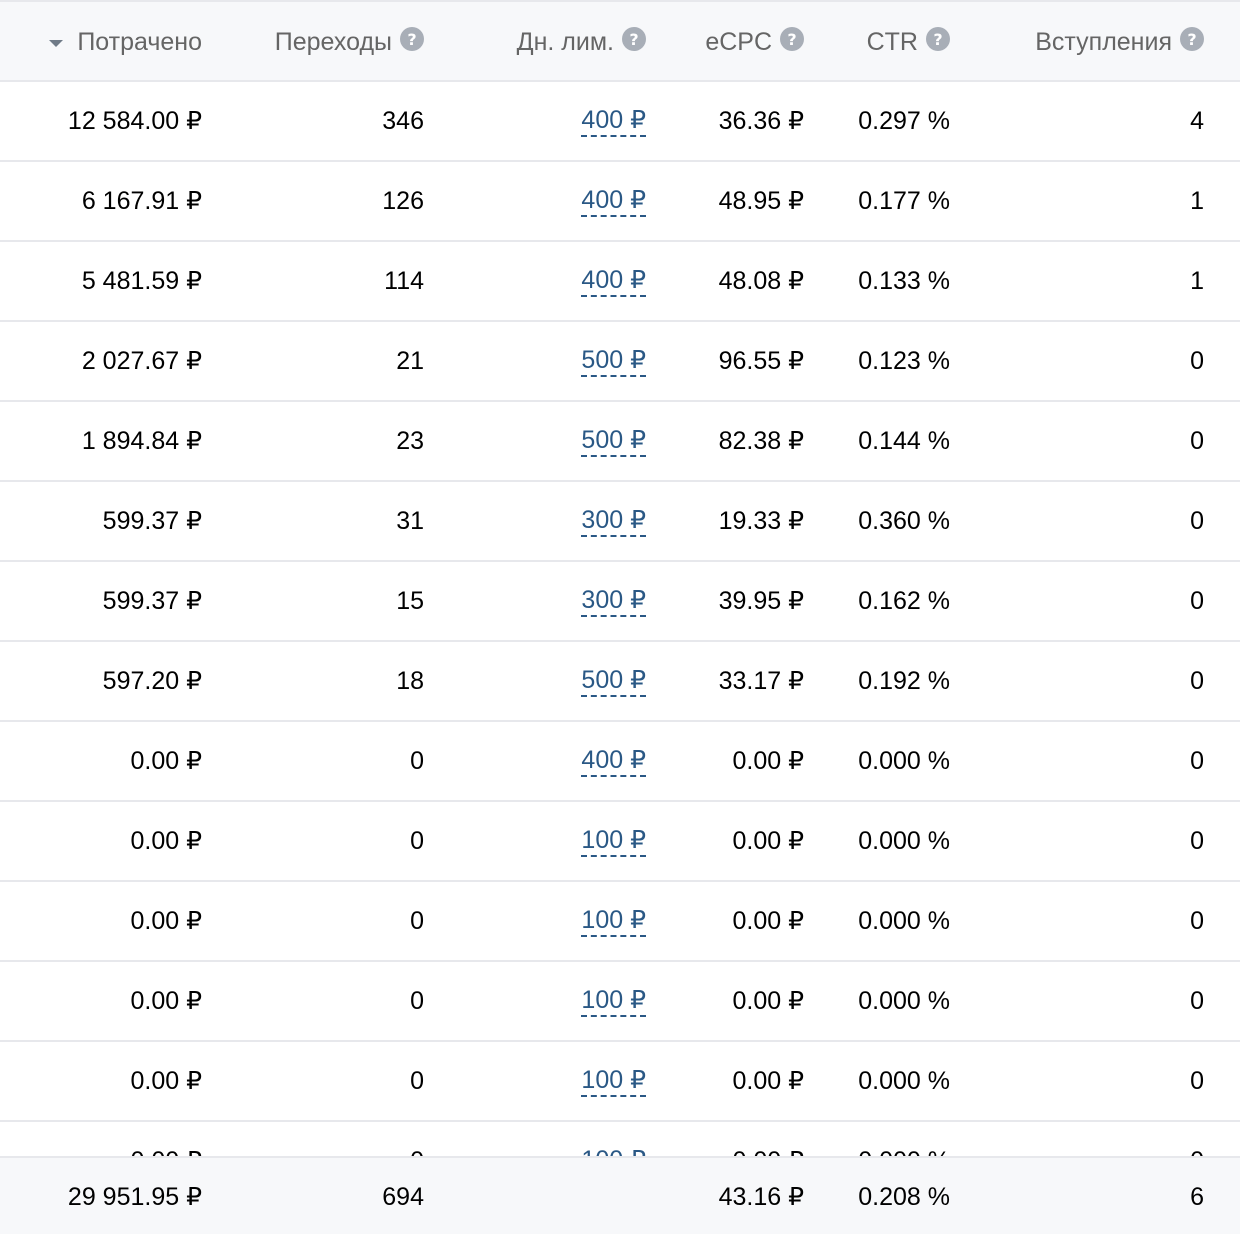 The height and width of the screenshot is (1234, 1240). I want to click on cell-clicks: 114, so click(404, 280).